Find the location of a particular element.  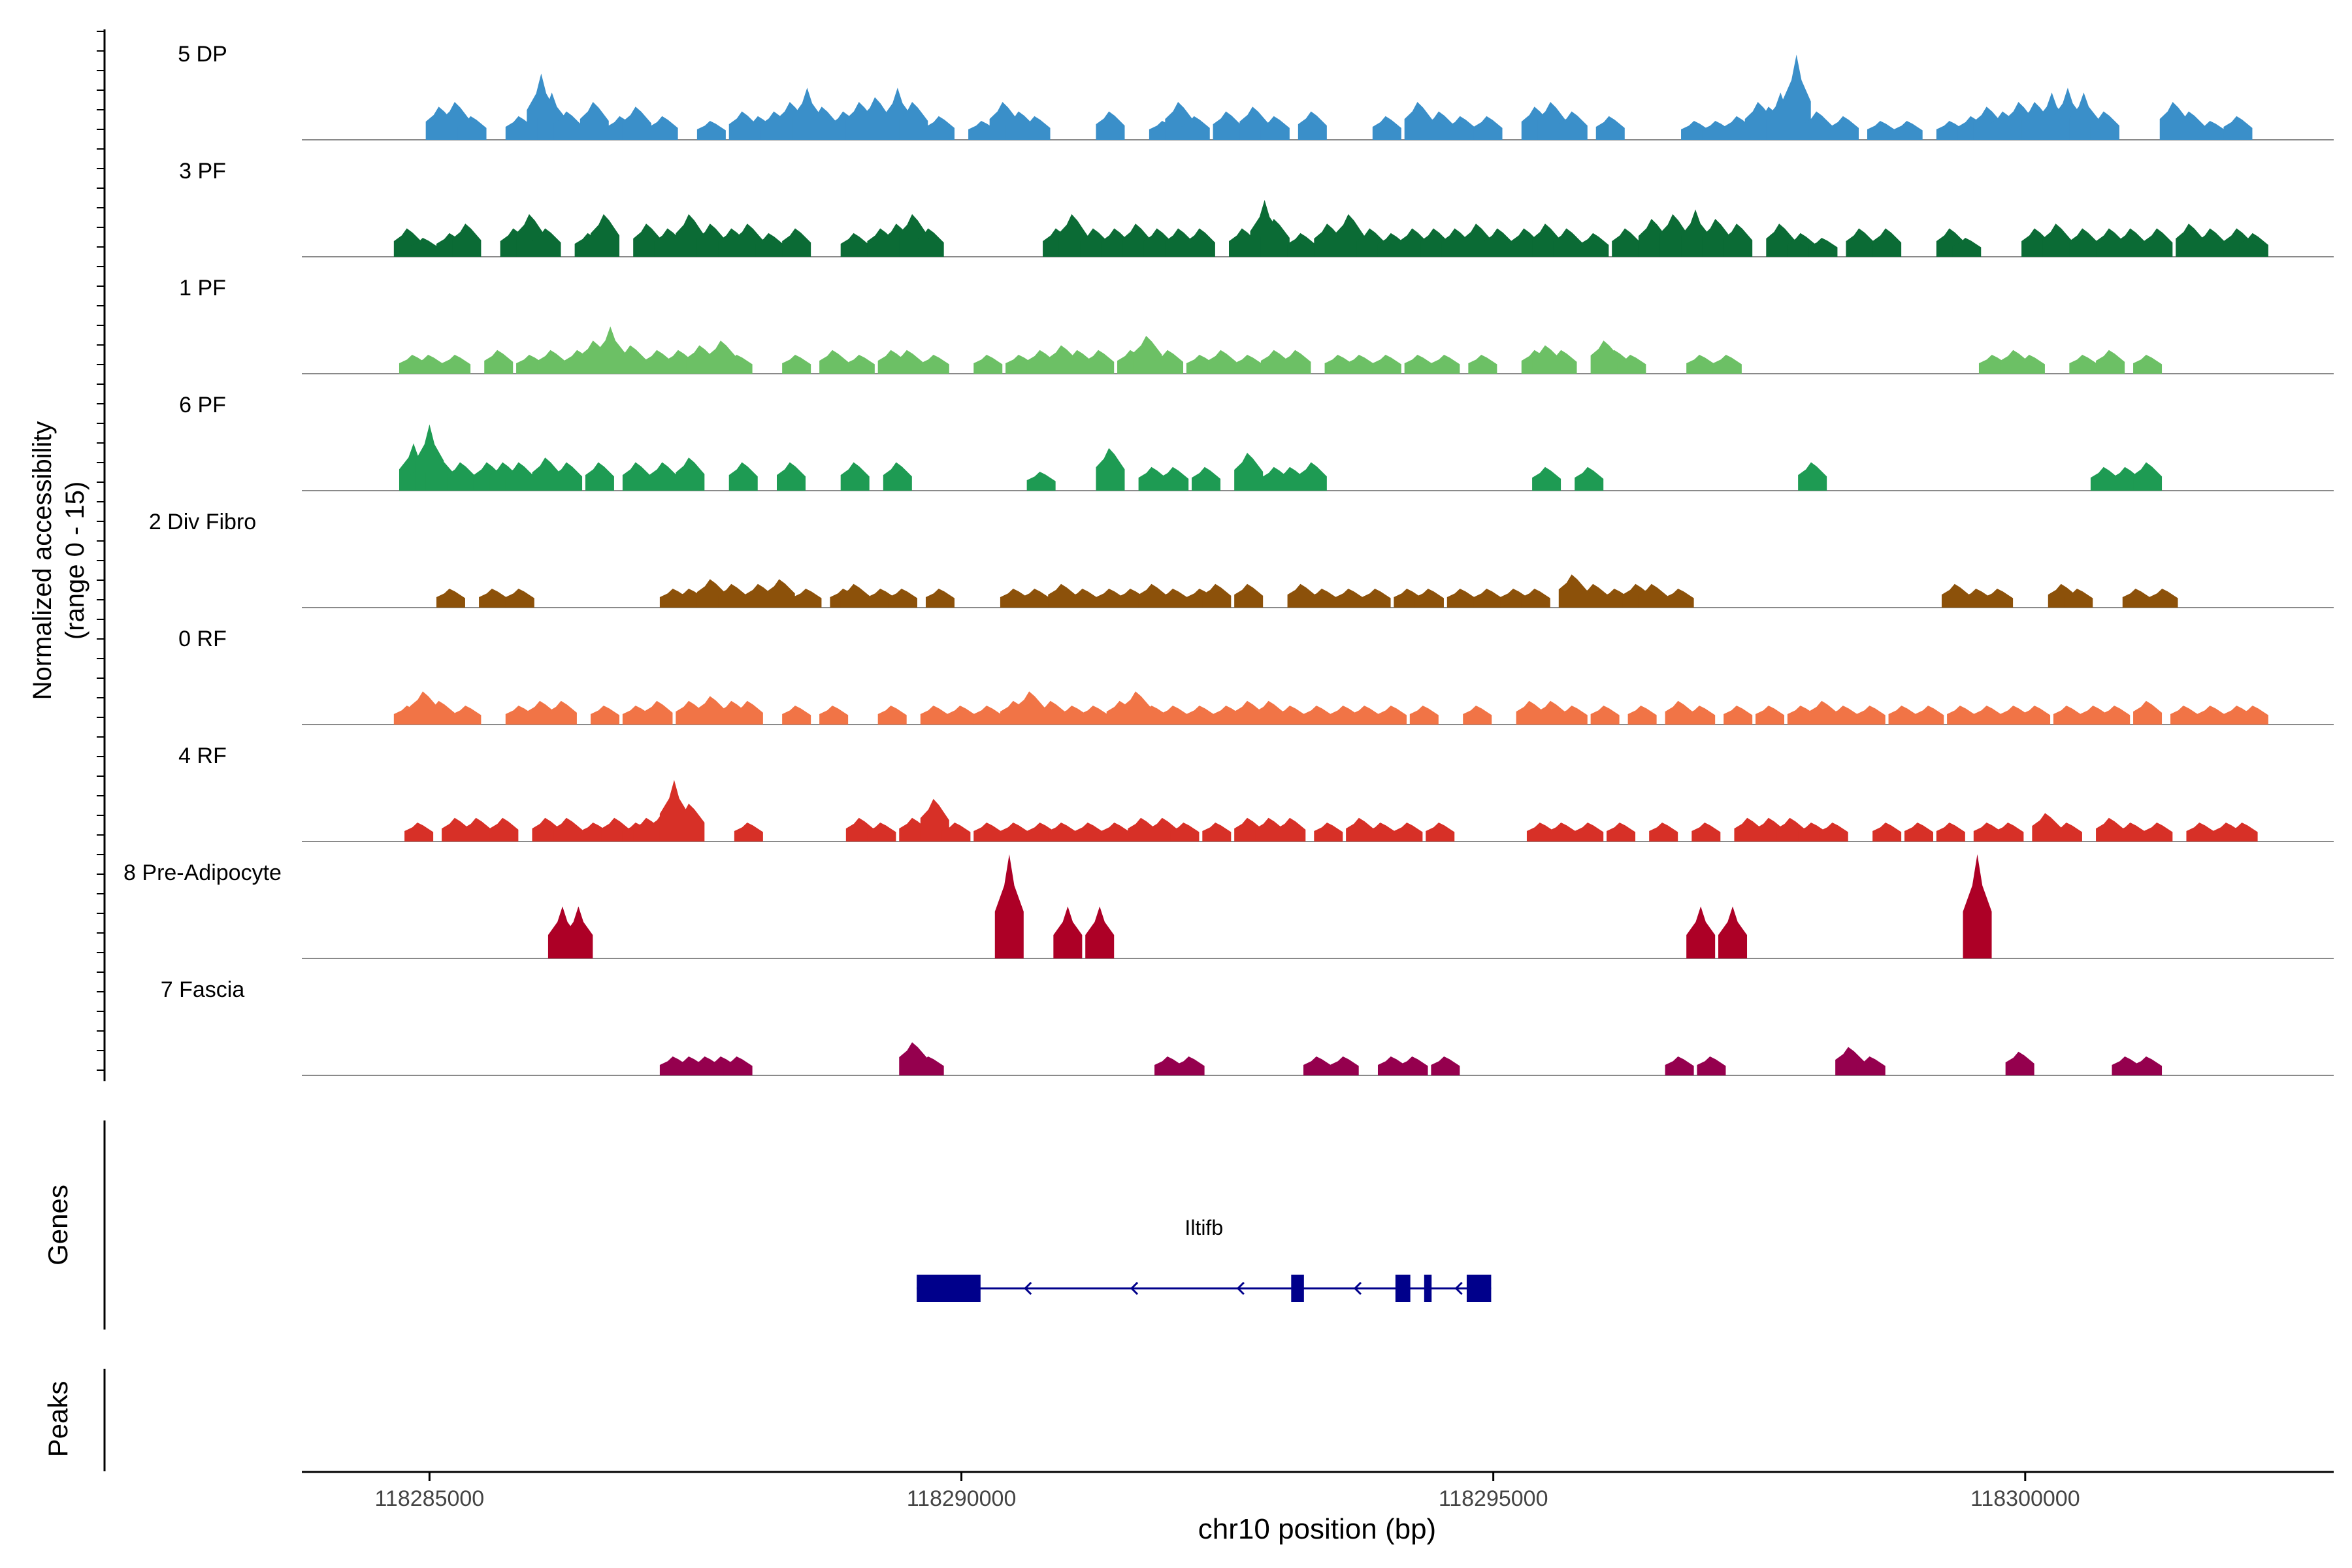

track-label: 6 PF is located at coordinates (202, 405).